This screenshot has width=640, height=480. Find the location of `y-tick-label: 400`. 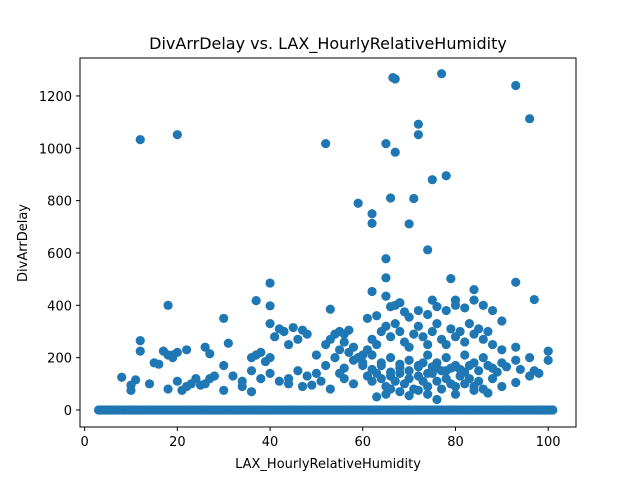

y-tick-label: 400 is located at coordinates (59, 306).